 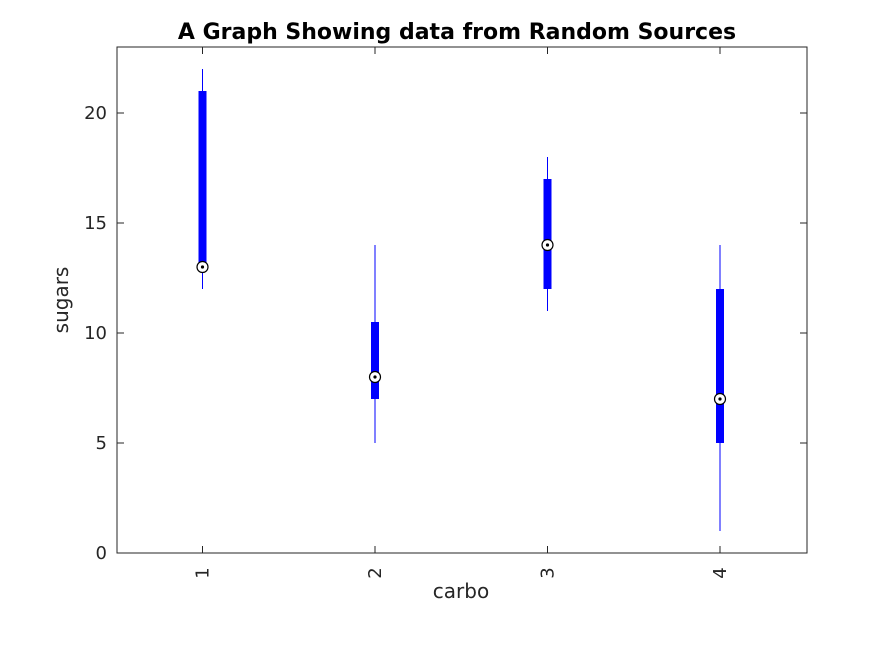 What do you see at coordinates (375, 572) in the screenshot?
I see `x-tick-label: 2` at bounding box center [375, 572].